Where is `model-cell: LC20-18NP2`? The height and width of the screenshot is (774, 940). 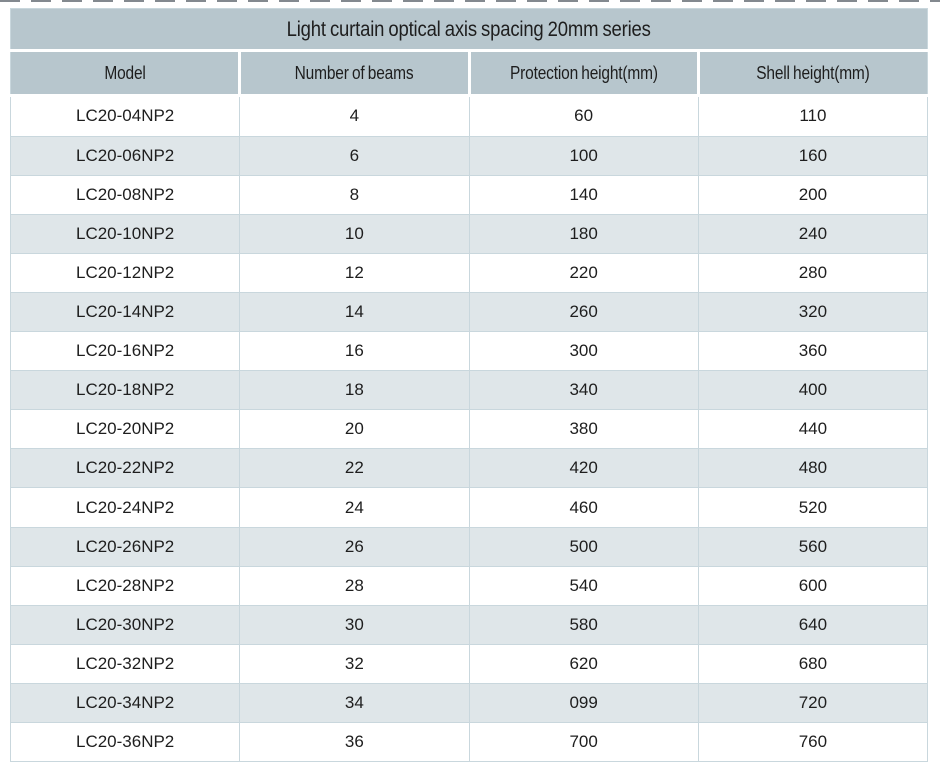 model-cell: LC20-18NP2 is located at coordinates (125, 390).